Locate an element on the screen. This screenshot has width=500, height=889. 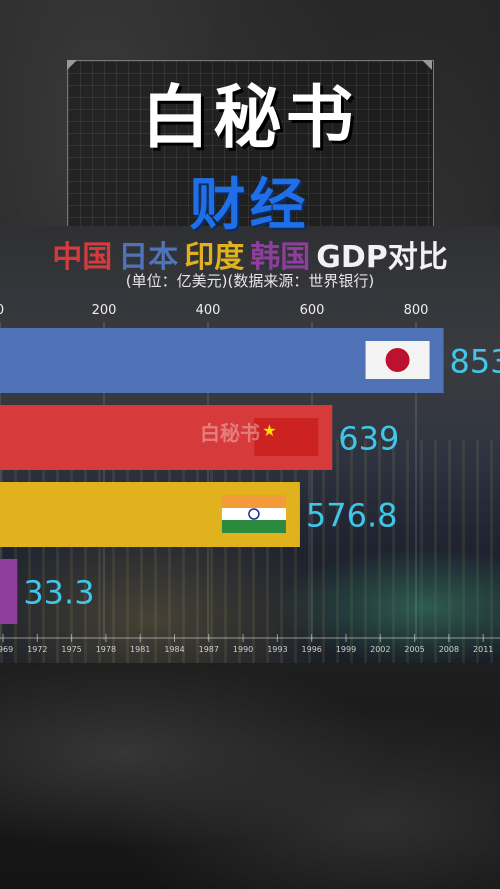
timeline-label-1993: 1993 is located at coordinates (277, 649).